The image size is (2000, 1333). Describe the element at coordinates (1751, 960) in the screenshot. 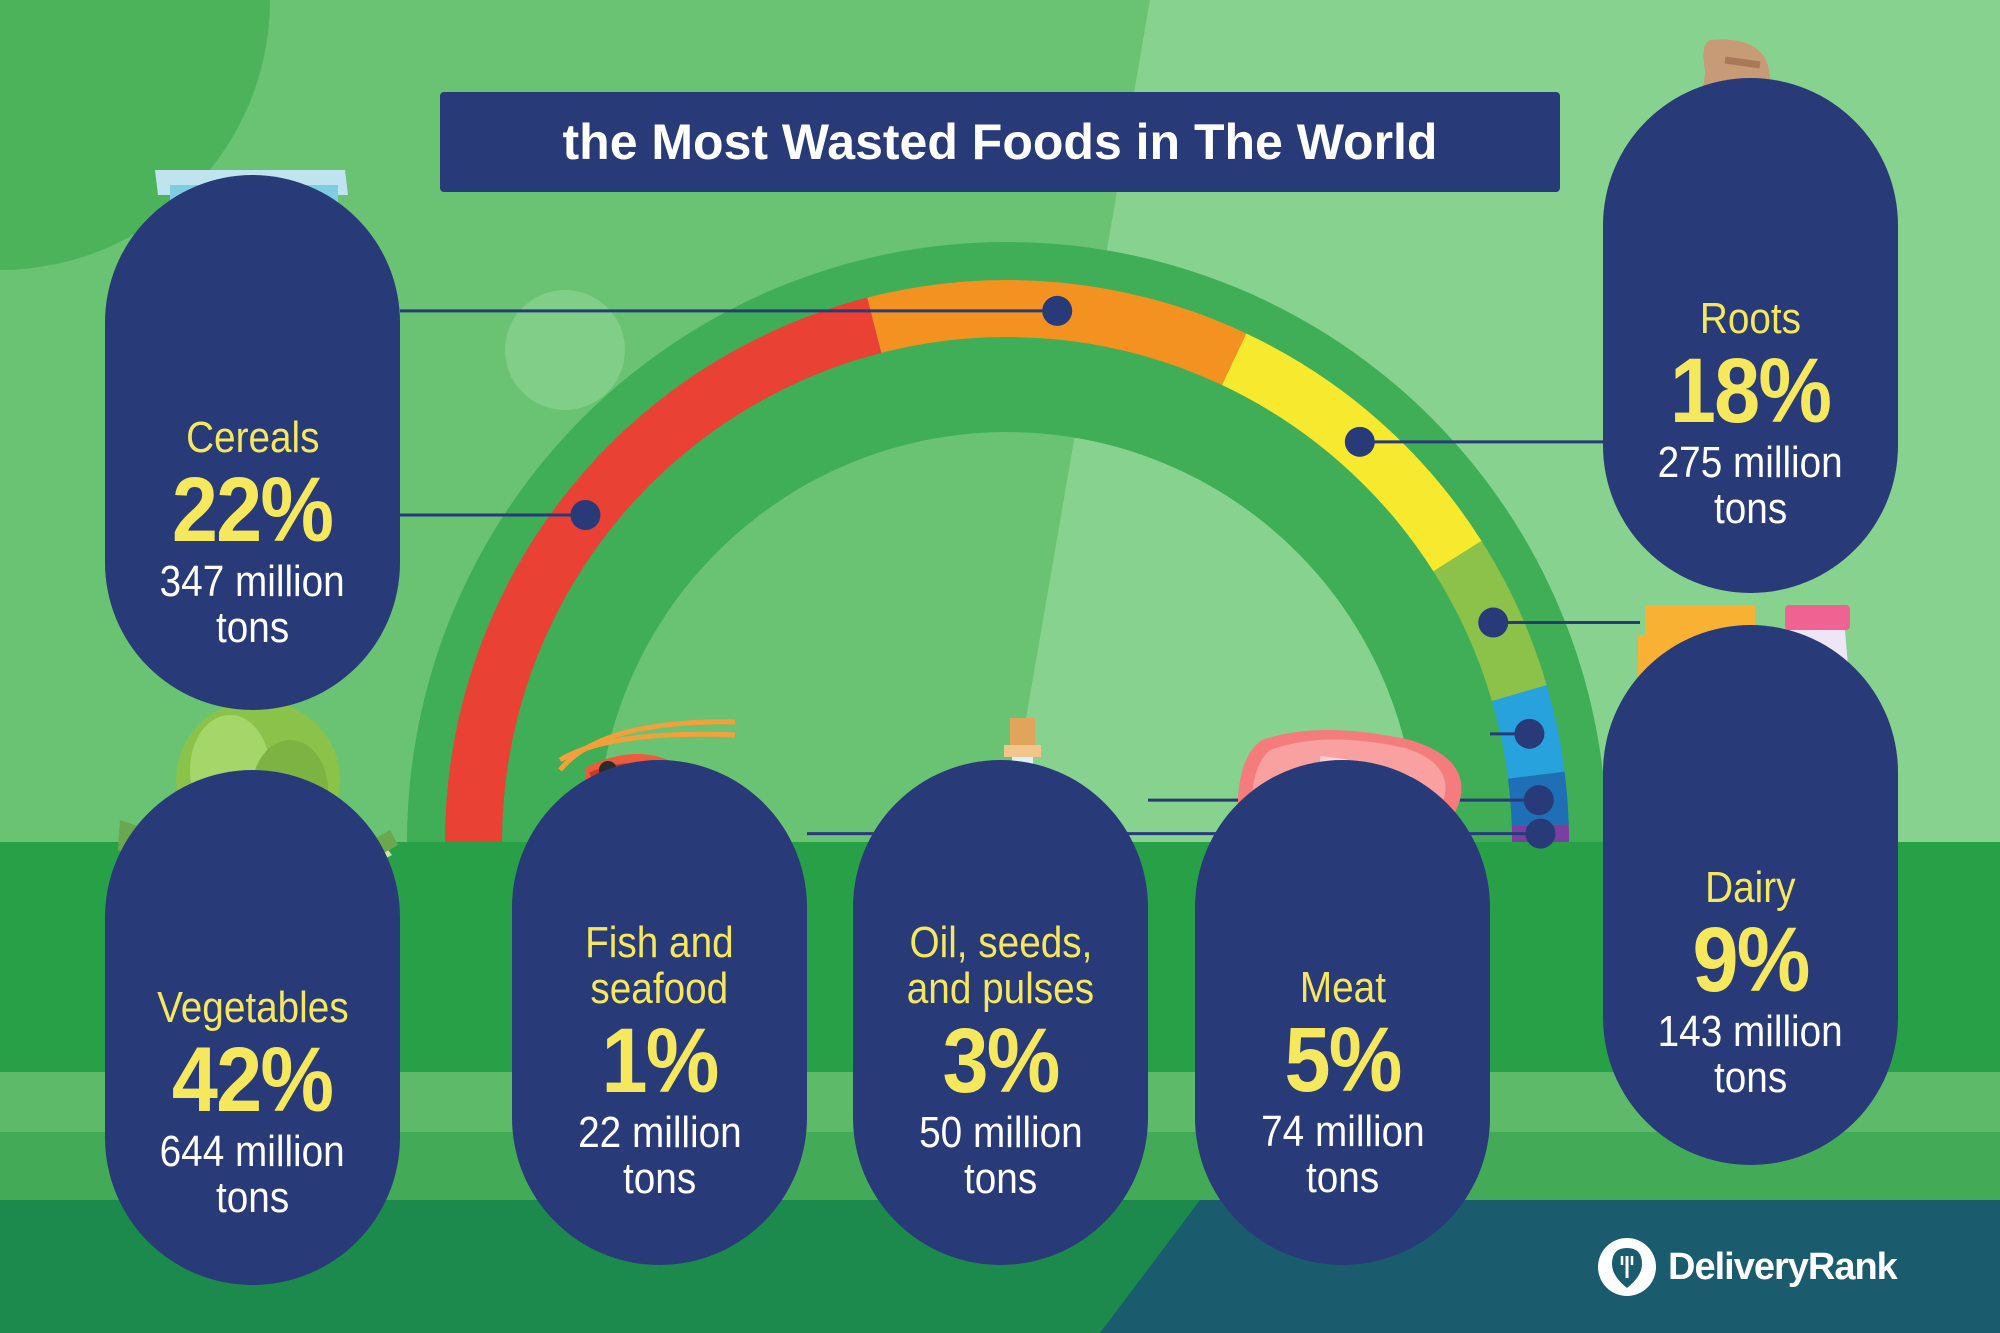

I see `card-percent: 9%` at that location.